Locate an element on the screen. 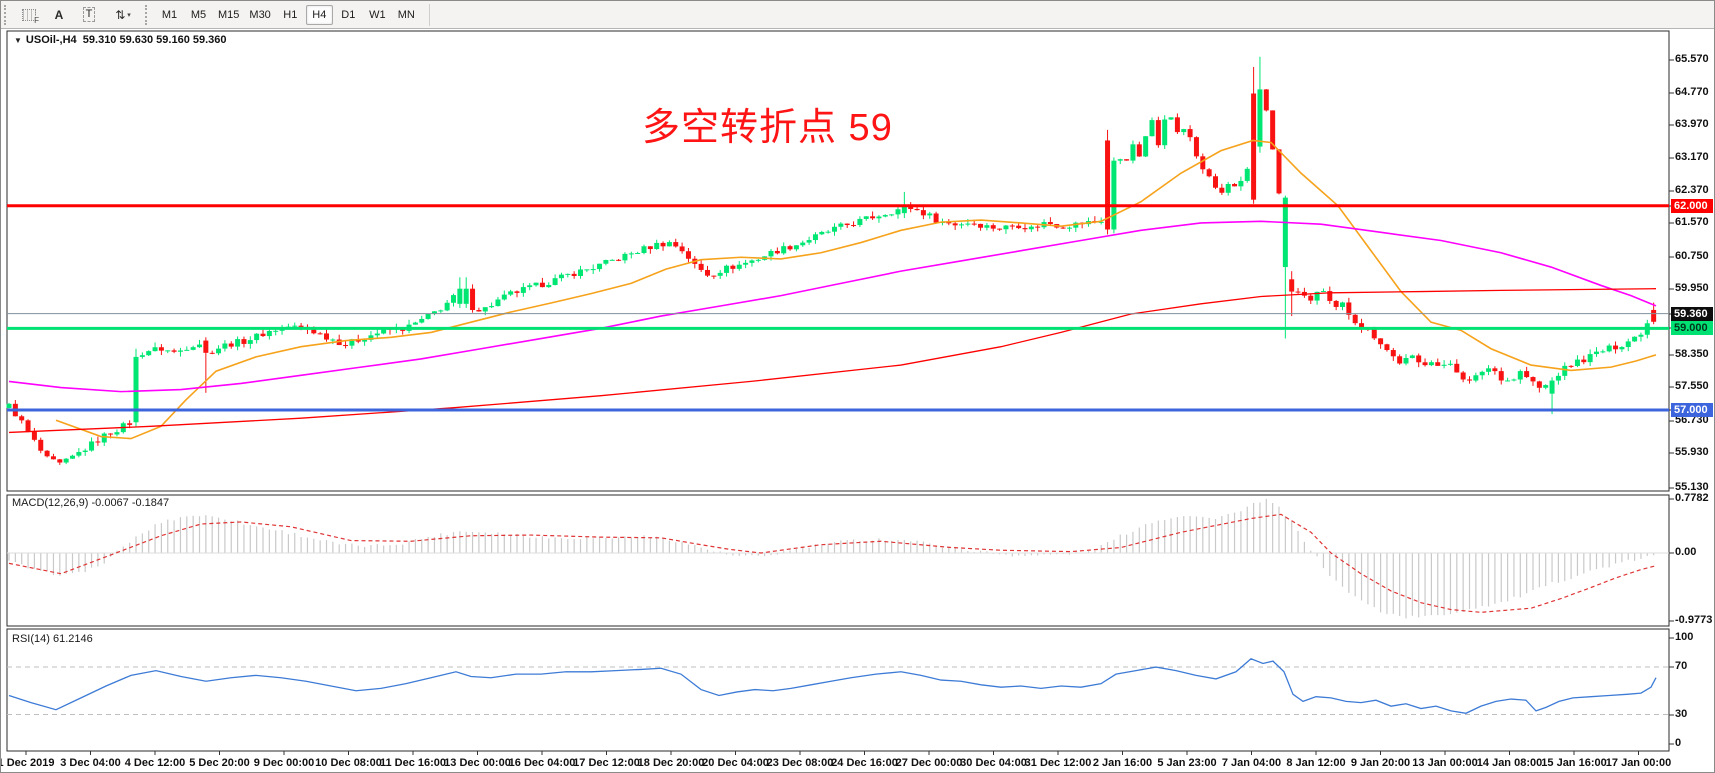  time-axis-label: 2 Jan 16:00 is located at coordinates (1122, 763).